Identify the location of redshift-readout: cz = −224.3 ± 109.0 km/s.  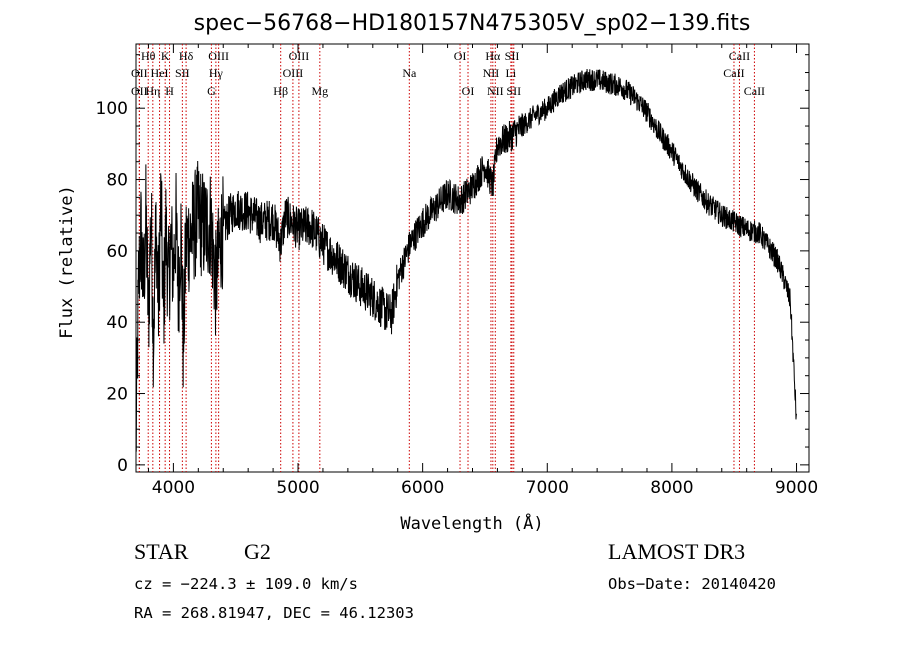
(246, 584).